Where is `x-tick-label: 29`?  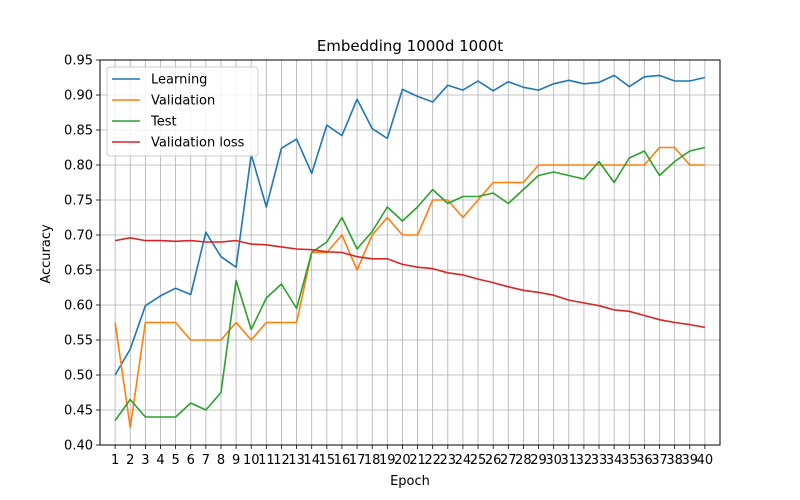 x-tick-label: 29 is located at coordinates (538, 460).